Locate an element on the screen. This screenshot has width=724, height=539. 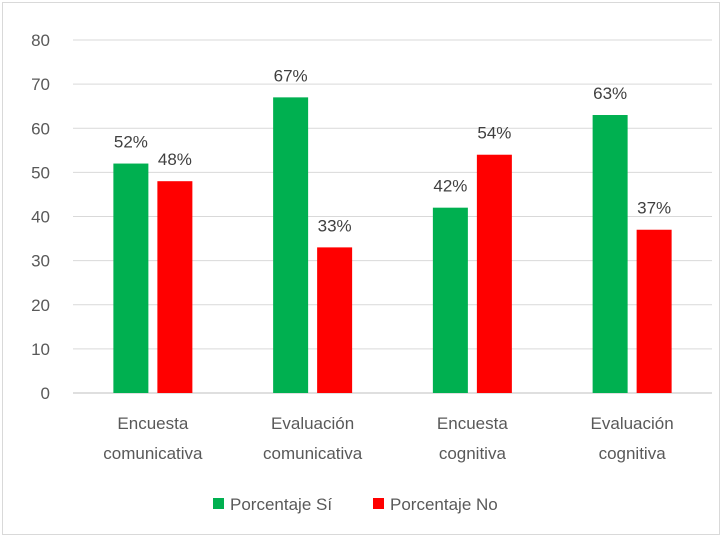
y-tick-label: 30 is located at coordinates (40, 261).